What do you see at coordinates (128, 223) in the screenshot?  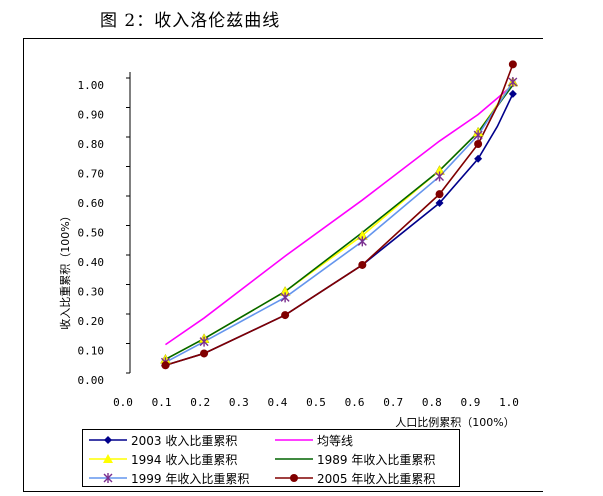 I see `axes` at bounding box center [128, 223].